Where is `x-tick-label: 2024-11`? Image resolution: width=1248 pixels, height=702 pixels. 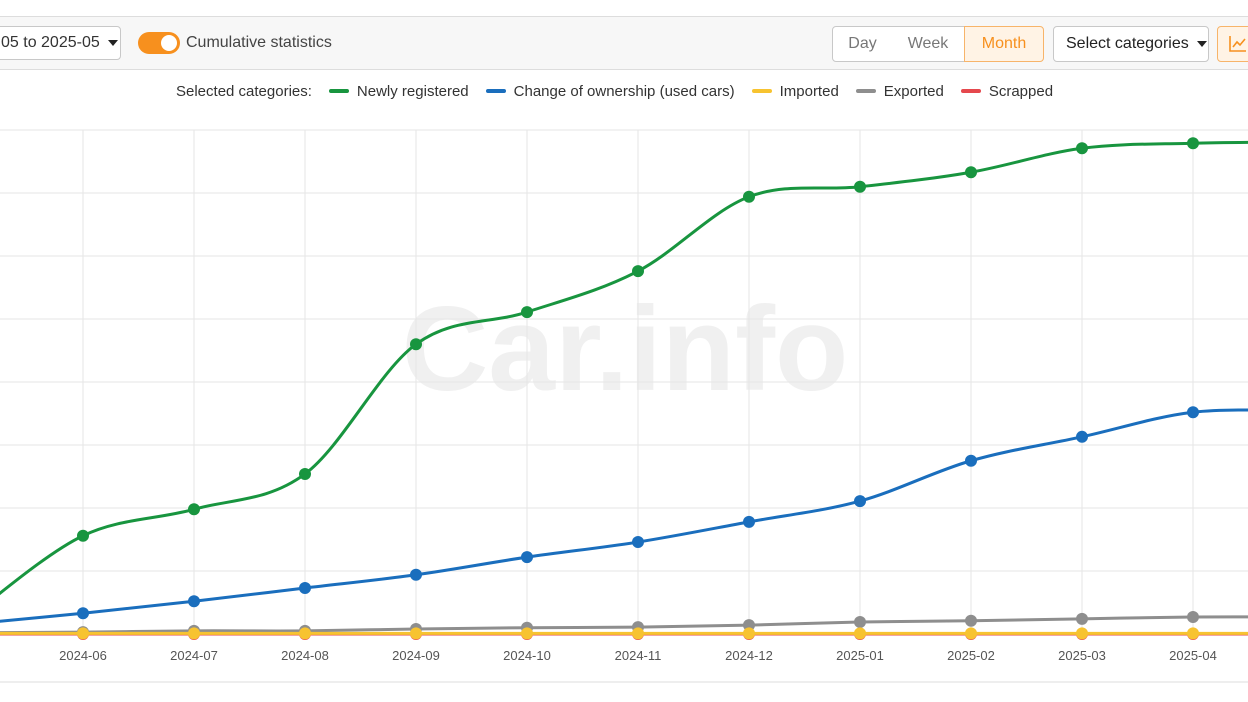 x-tick-label: 2024-11 is located at coordinates (638, 655).